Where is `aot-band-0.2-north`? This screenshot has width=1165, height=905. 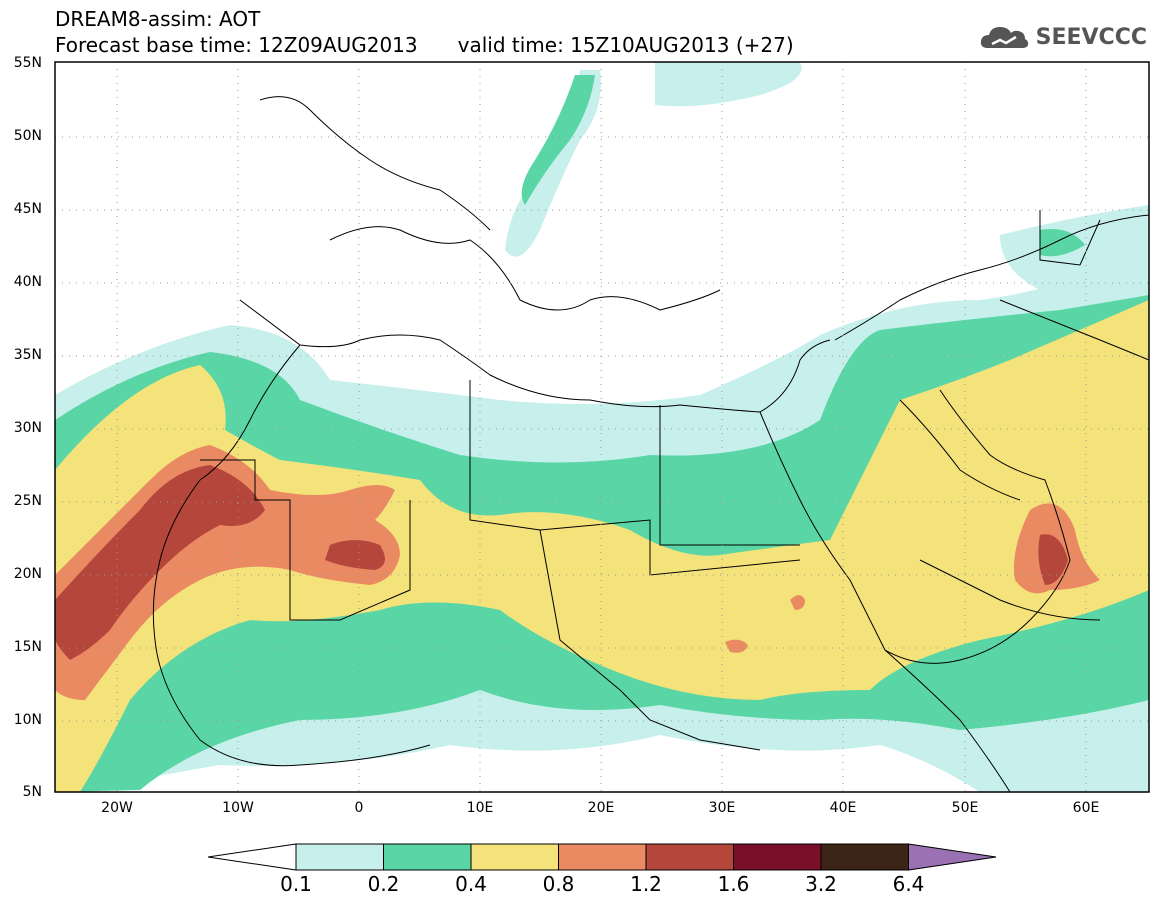
aot-band-0.2-north is located at coordinates (558, 140).